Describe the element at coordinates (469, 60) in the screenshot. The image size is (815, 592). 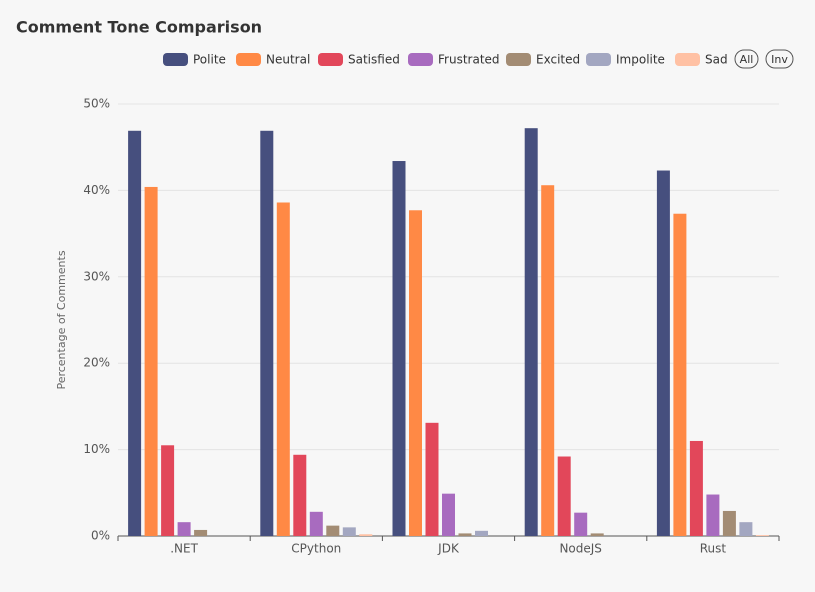
I see `legend-label: Frustrated` at that location.